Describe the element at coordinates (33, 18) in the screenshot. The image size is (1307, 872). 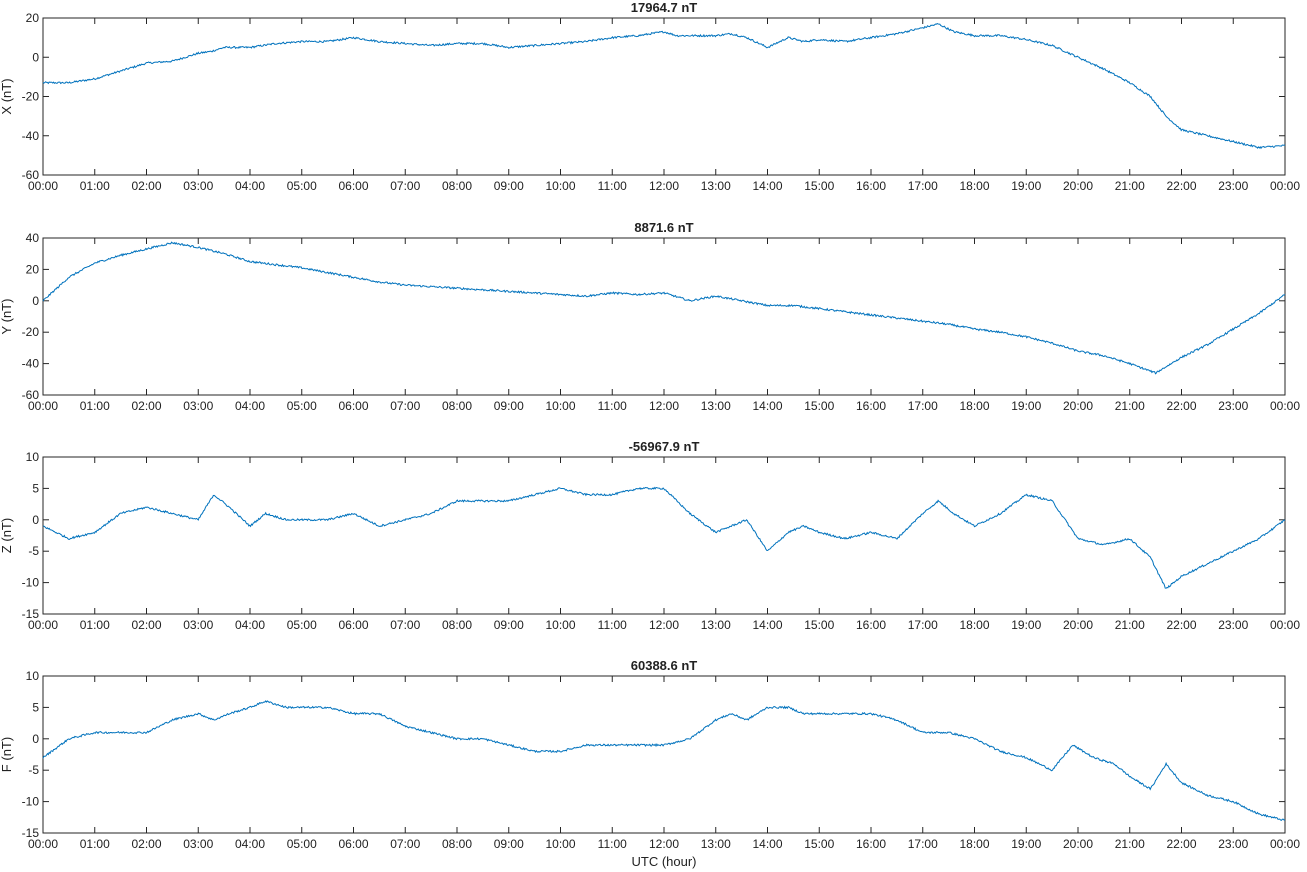
I see `y-tick-label: 20` at that location.